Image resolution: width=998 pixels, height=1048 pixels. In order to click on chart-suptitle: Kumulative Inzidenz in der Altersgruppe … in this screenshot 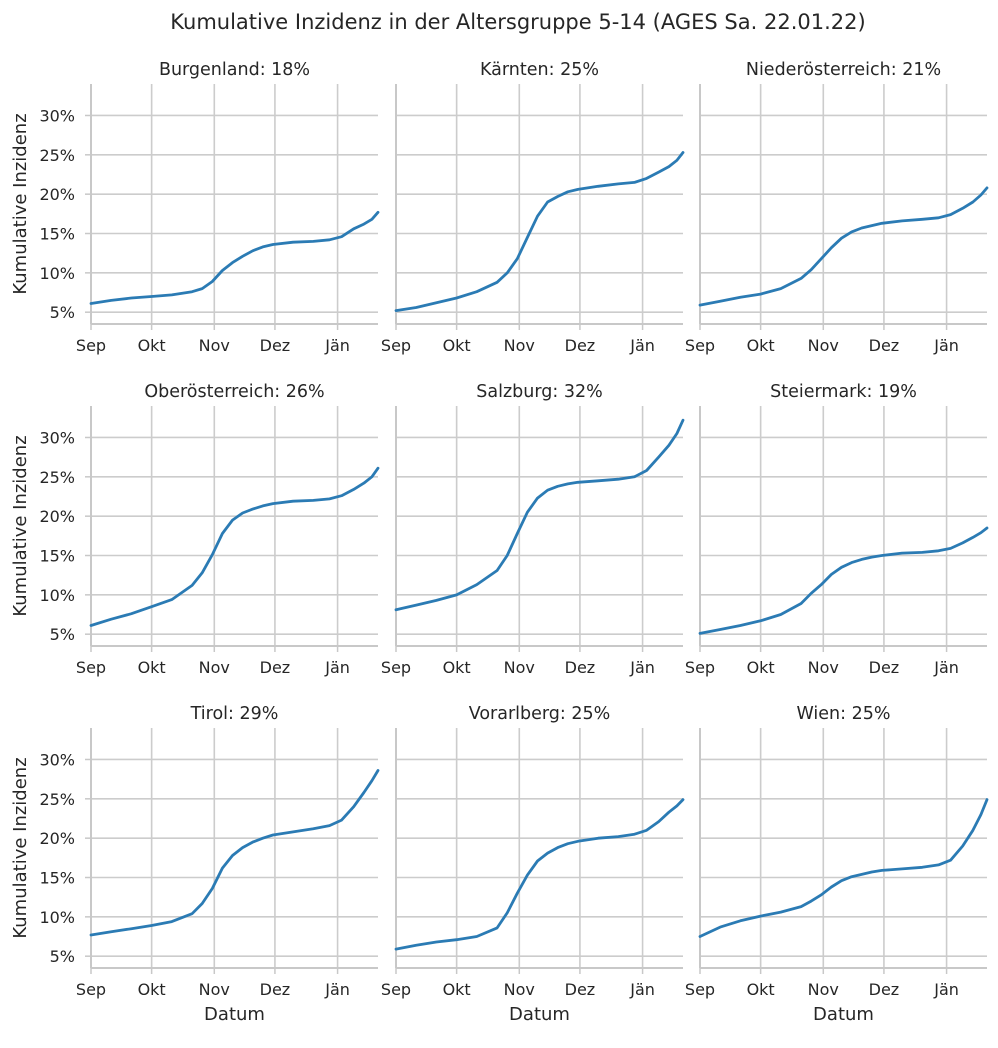, I will do `click(517, 22)`.